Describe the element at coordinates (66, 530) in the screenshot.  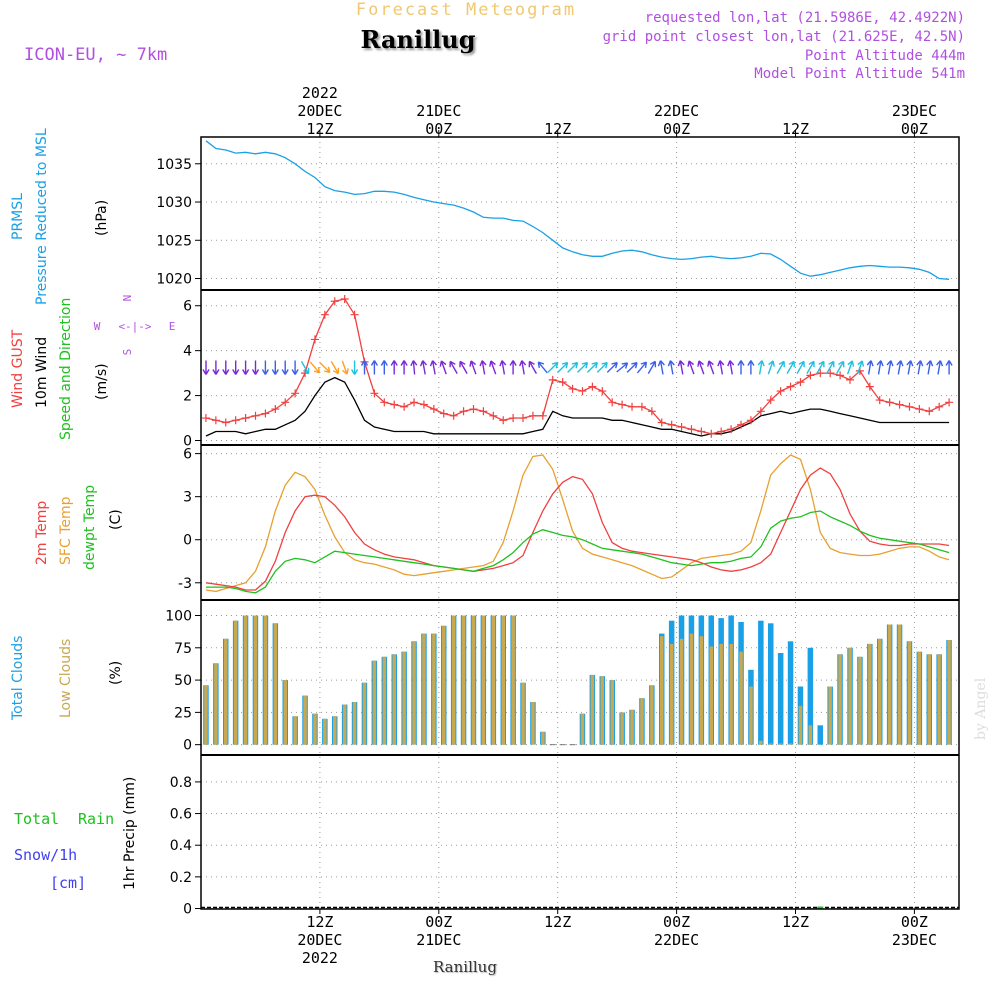
I see `temp-label-sfc: SFC Temp` at that location.